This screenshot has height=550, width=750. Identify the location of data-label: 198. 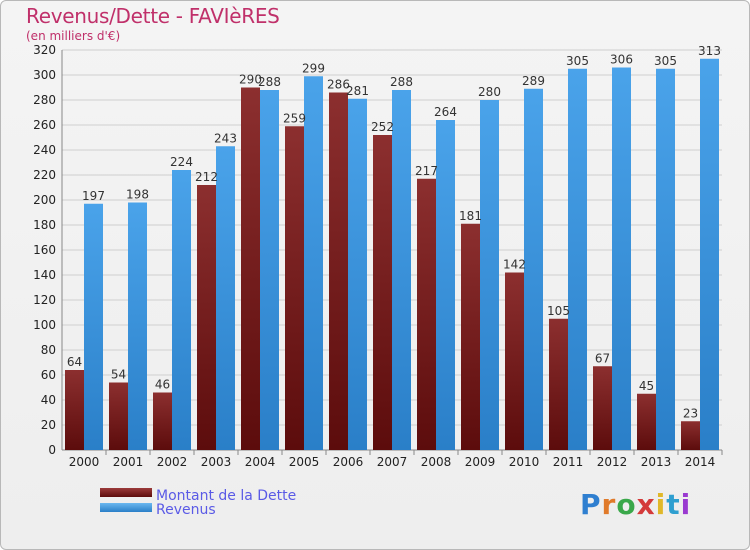
(137, 195).